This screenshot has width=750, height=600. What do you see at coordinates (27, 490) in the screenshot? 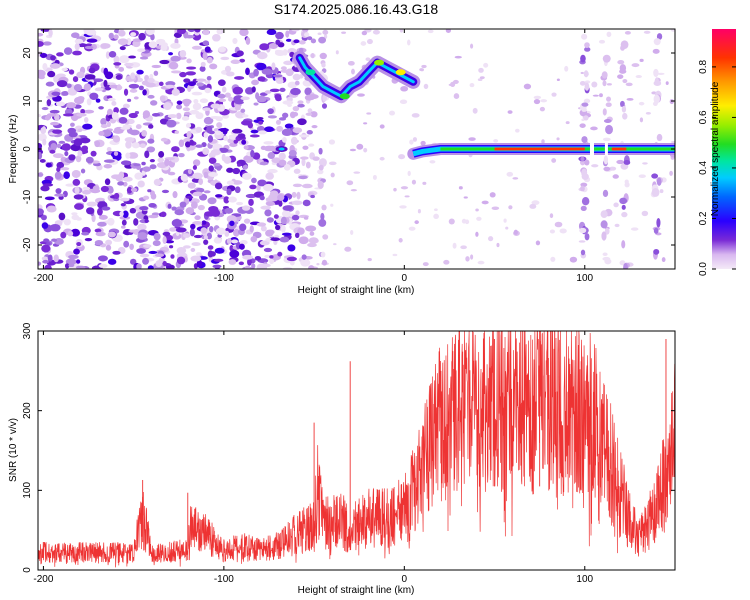
I see `snr-y-tick-label: 100` at bounding box center [27, 490].